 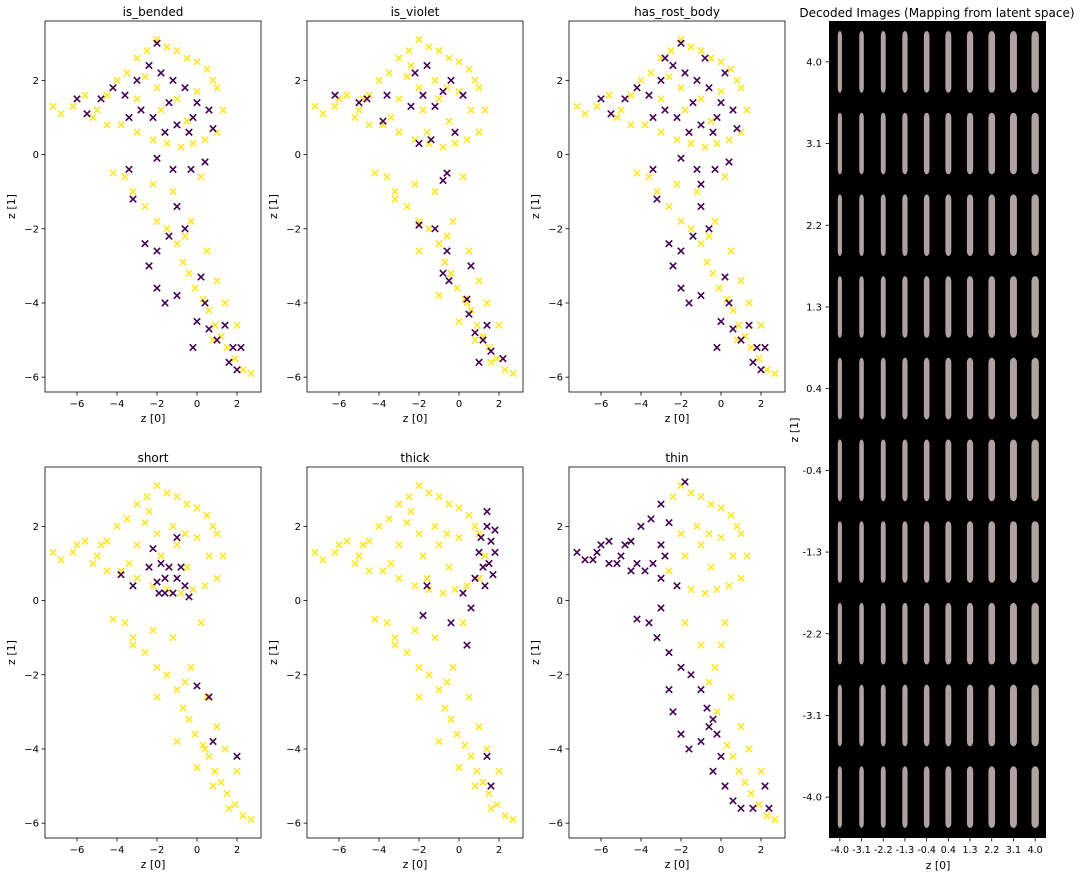 What do you see at coordinates (560, 601) in the screenshot?
I see `y-tick-label: 0` at bounding box center [560, 601].